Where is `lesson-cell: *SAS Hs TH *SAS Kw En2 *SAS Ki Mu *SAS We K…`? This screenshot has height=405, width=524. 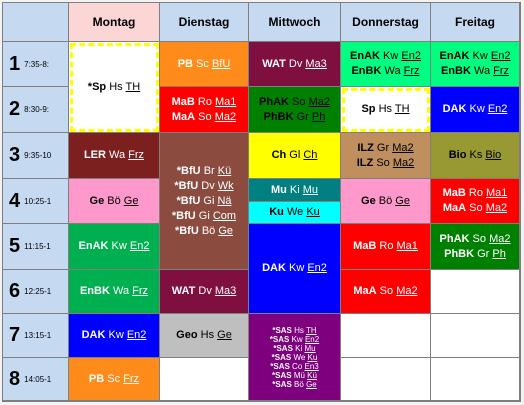 lesson-cell: *SAS Hs TH *SAS Kw En2 *SAS Ki Mu *SAS We K… is located at coordinates (295, 357).